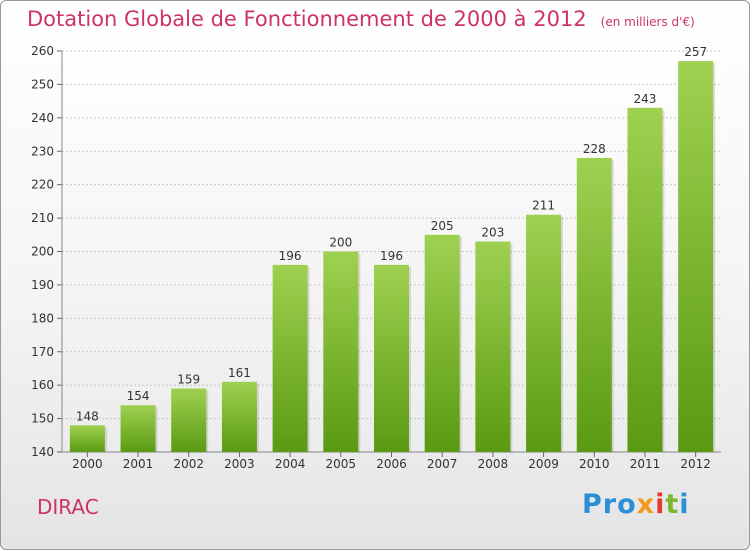 Image resolution: width=750 pixels, height=550 pixels. Describe the element at coordinates (290, 464) in the screenshot. I see `x-tick-label: 2004` at that location.